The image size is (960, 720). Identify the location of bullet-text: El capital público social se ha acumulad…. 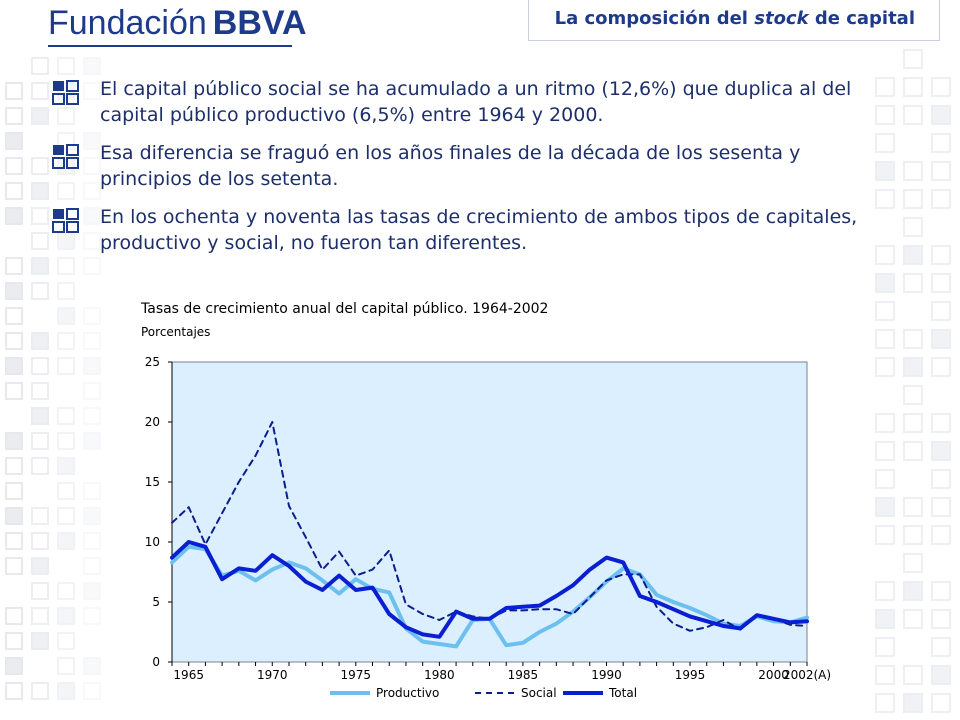
(476, 102).